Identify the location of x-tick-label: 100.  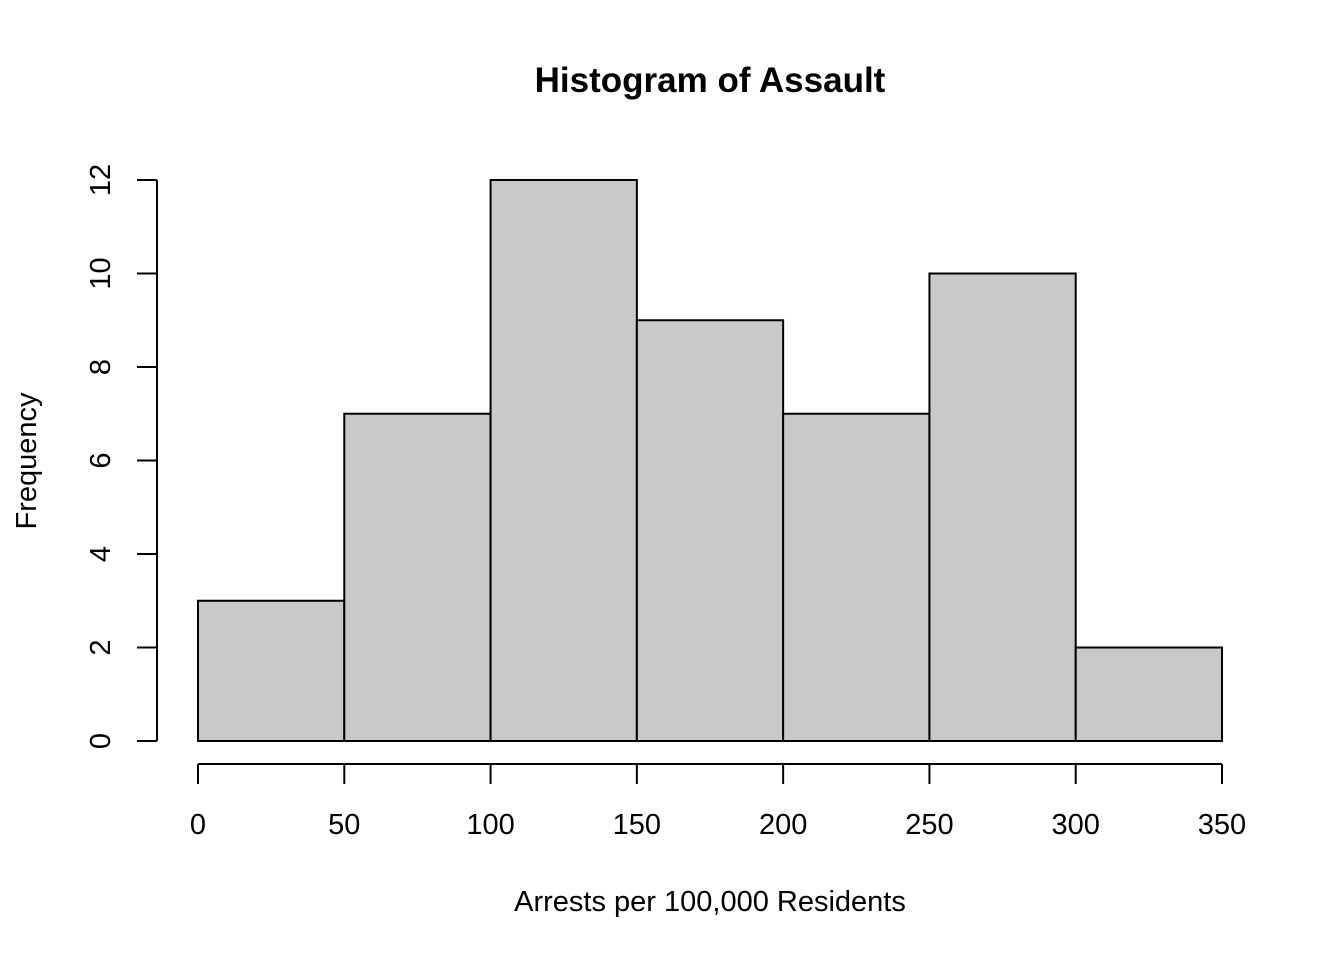
(490, 825).